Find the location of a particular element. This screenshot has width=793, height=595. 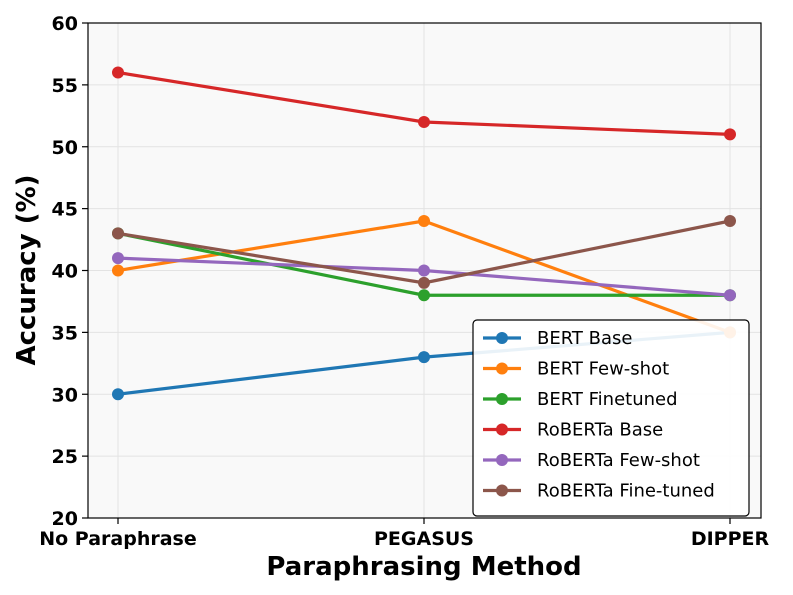

legend-item: RoBERTa Few-shot is located at coordinates (591, 460).